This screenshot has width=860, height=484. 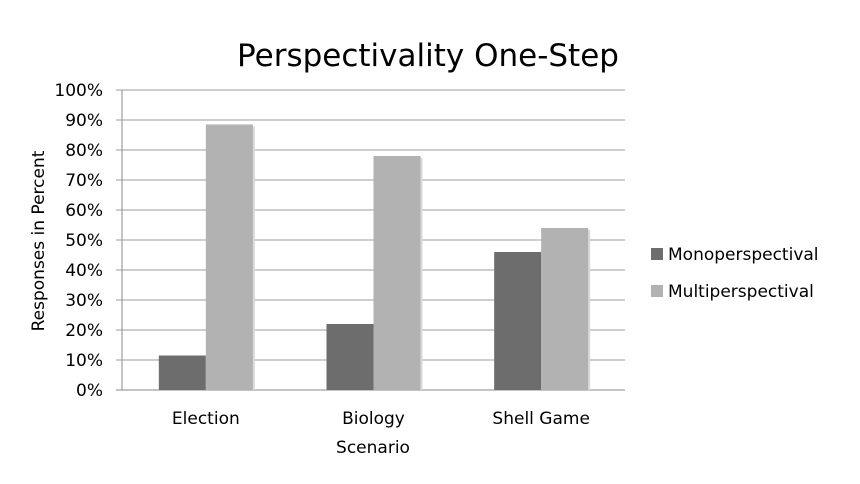 What do you see at coordinates (735, 273) in the screenshot?
I see `legend: Monoperspectival Multiperspectival` at bounding box center [735, 273].